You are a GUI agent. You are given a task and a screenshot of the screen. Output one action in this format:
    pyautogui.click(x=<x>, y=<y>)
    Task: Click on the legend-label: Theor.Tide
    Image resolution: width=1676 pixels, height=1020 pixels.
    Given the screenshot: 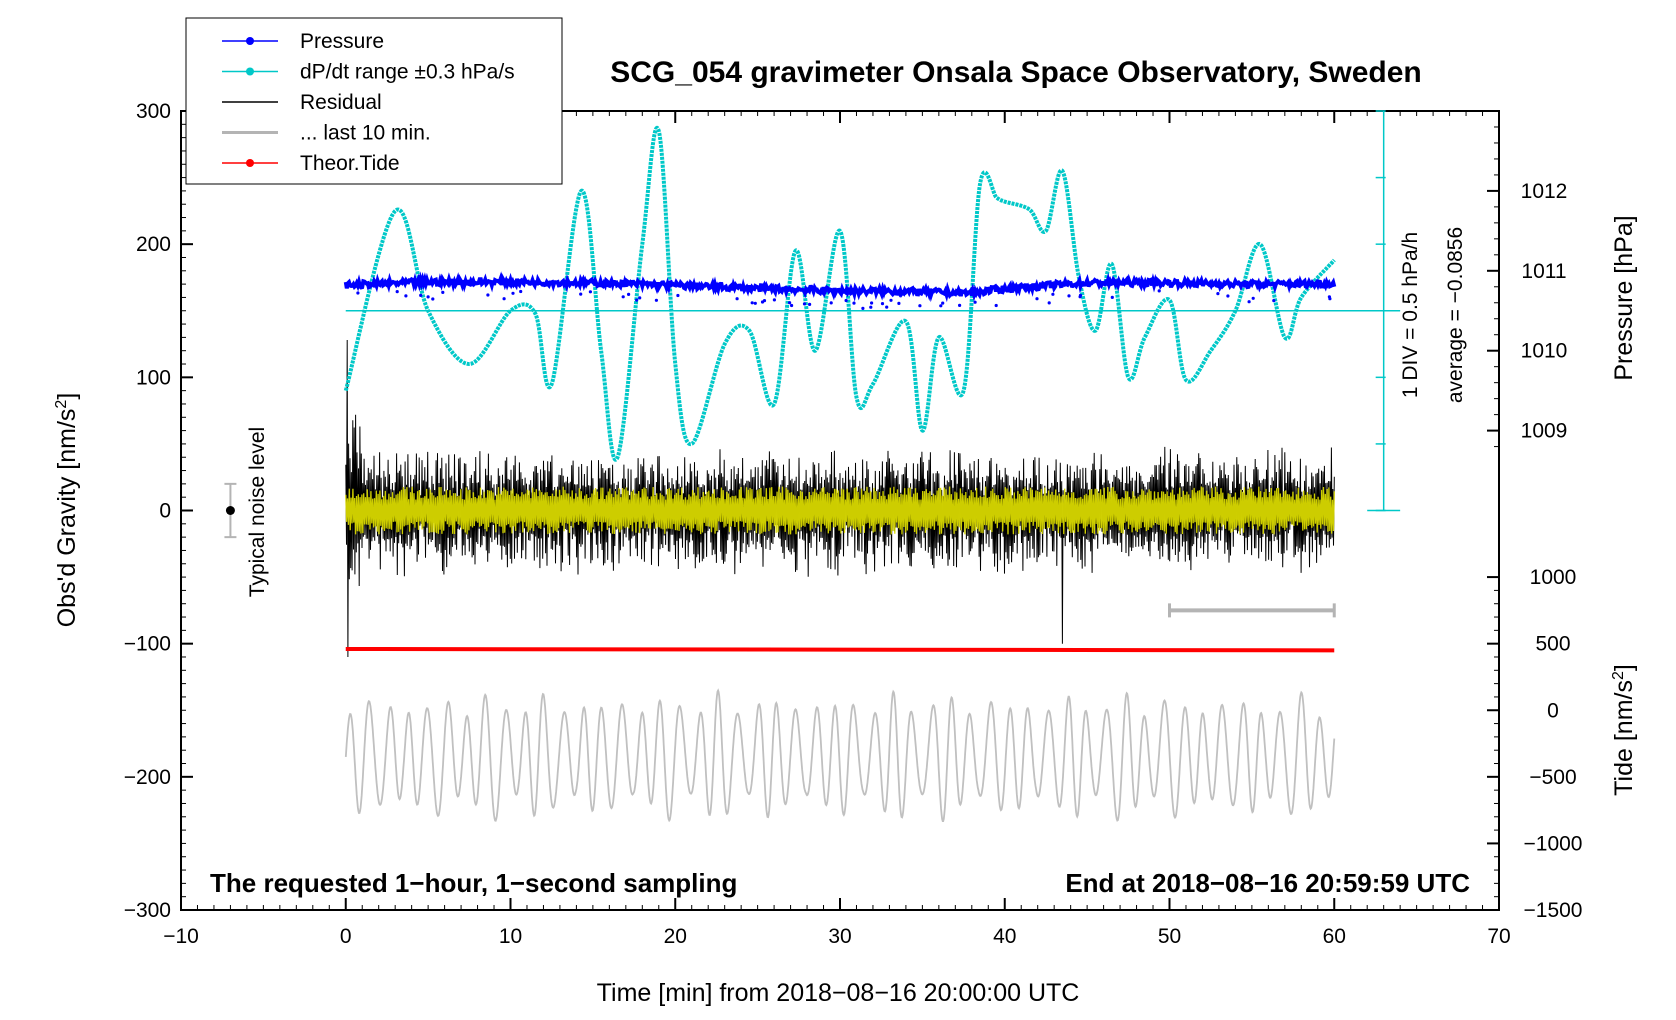 What is the action you would take?
    pyautogui.click(x=350, y=163)
    